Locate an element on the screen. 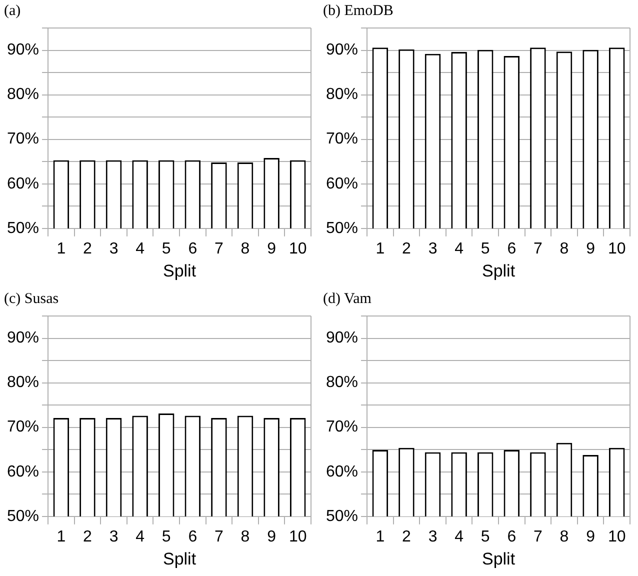 This screenshot has height=576, width=638. chart-title: (b) EmoDB is located at coordinates (358, 10).